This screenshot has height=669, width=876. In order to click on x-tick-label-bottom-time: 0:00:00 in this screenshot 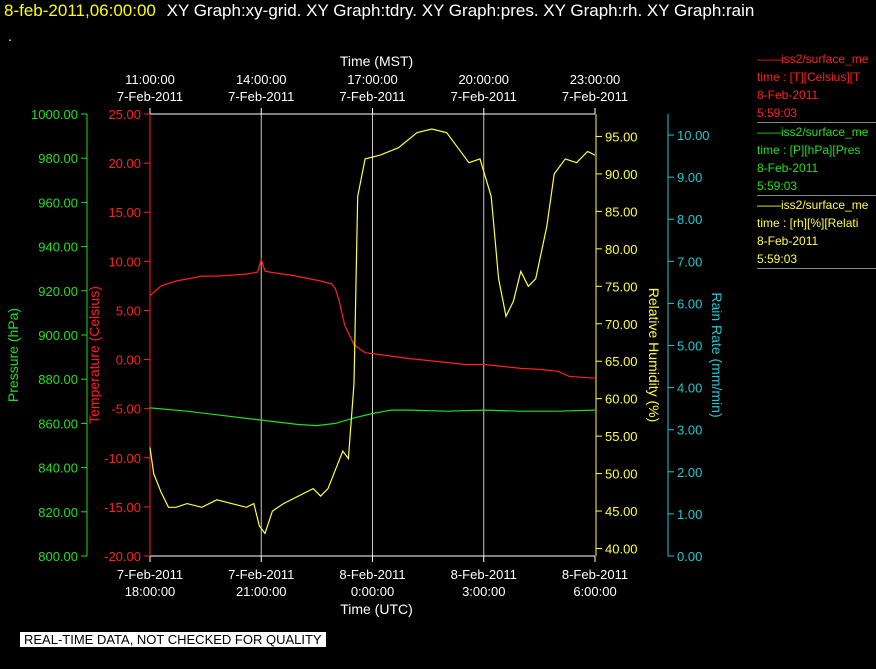, I will do `click(372, 591)`.